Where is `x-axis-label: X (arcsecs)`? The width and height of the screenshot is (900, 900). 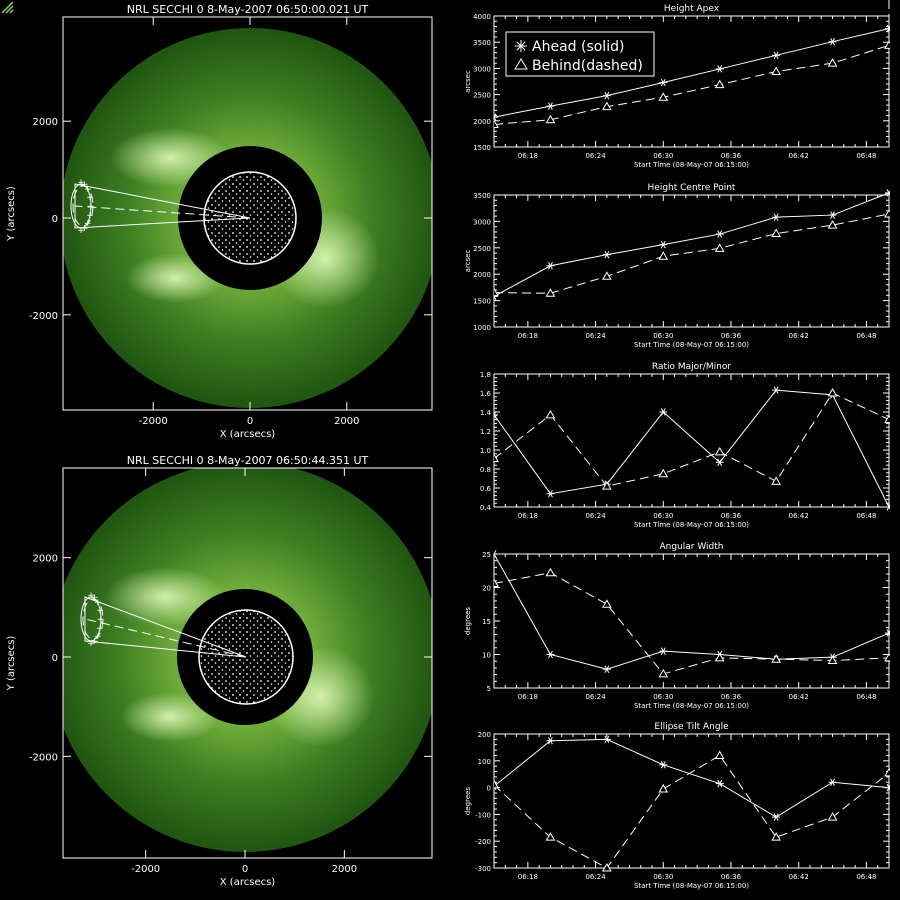 x-axis-label: X (arcsecs) is located at coordinates (248, 434).